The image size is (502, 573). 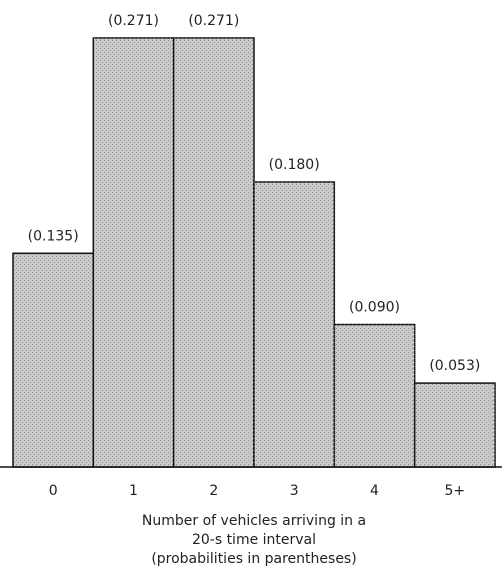 What do you see at coordinates (254, 540) in the screenshot?
I see `x-axis-label: 20-s time interval` at bounding box center [254, 540].